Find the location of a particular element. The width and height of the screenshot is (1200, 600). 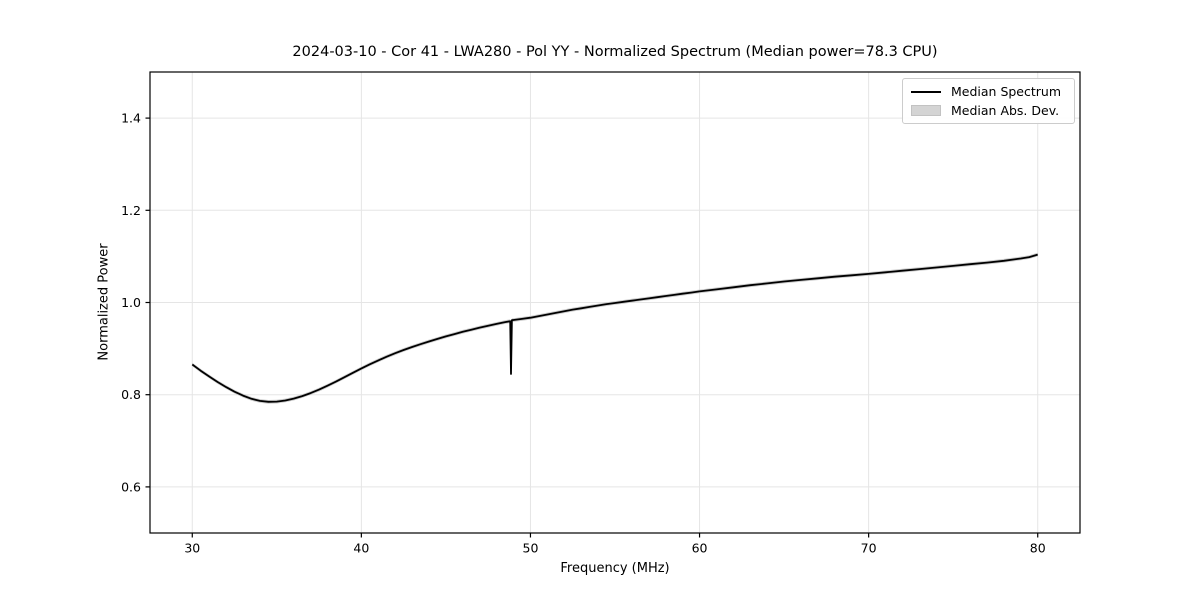

x-axis-label: Frequency (MHz) is located at coordinates (615, 568).